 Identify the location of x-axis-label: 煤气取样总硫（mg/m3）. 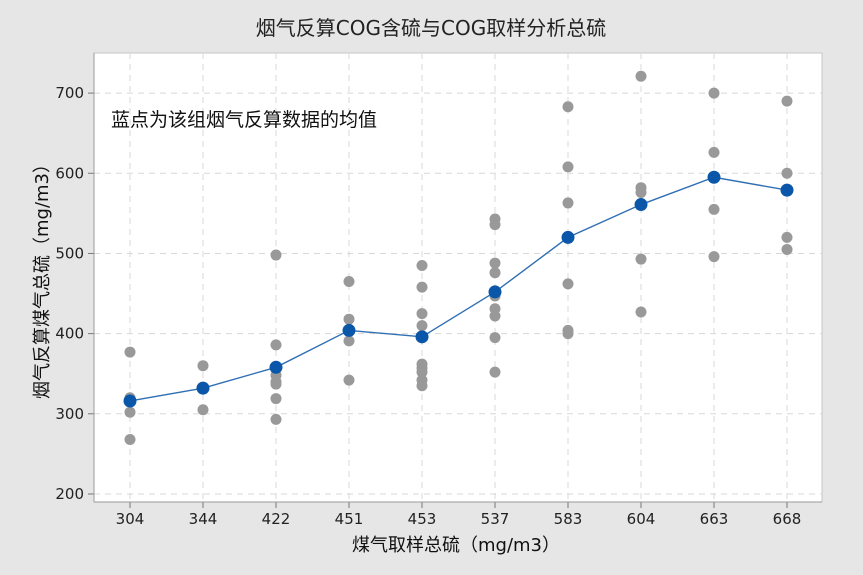
(456, 545).